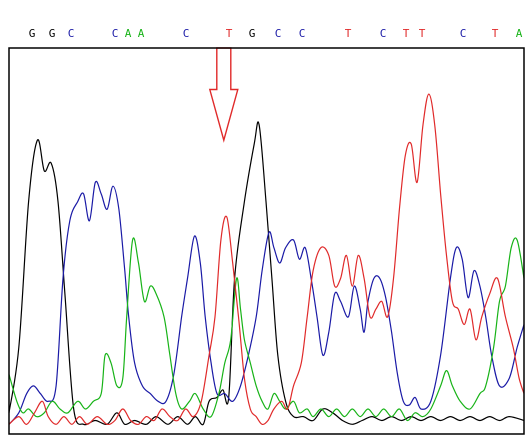 The image size is (525, 435). I want to click on arrow-annotation, so click(223, 95).